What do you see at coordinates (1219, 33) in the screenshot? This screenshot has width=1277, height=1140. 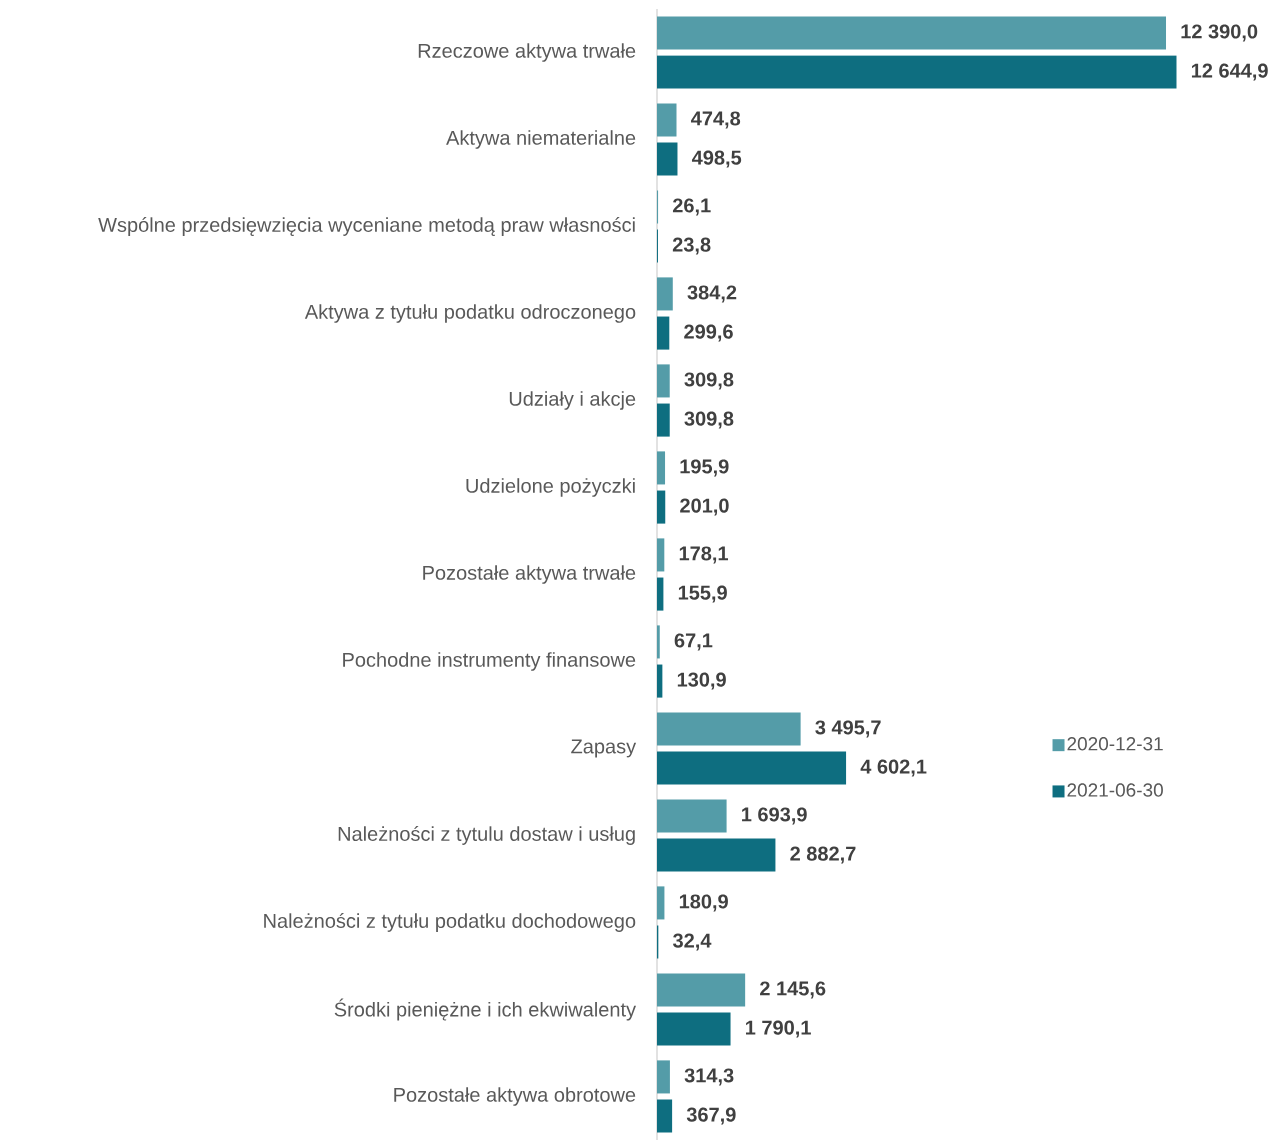 I see `data-label: 12 390,0` at bounding box center [1219, 33].